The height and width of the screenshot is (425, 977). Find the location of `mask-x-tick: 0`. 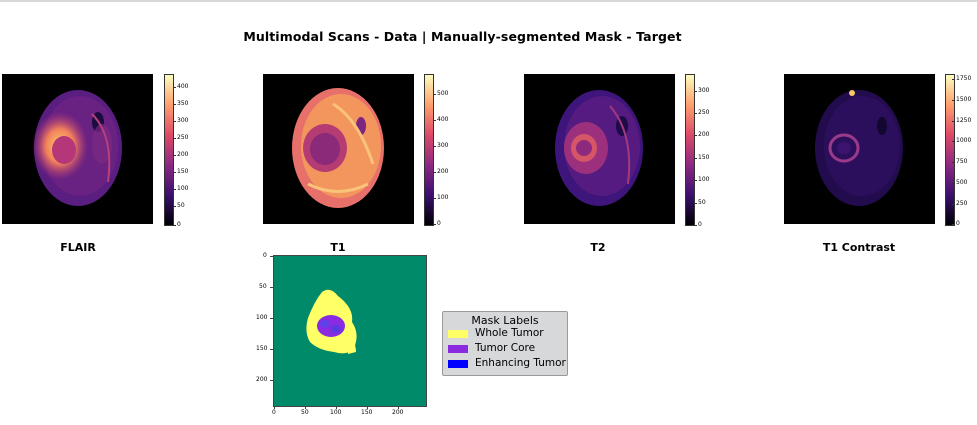

mask-x-tick: 0 is located at coordinates (274, 412).